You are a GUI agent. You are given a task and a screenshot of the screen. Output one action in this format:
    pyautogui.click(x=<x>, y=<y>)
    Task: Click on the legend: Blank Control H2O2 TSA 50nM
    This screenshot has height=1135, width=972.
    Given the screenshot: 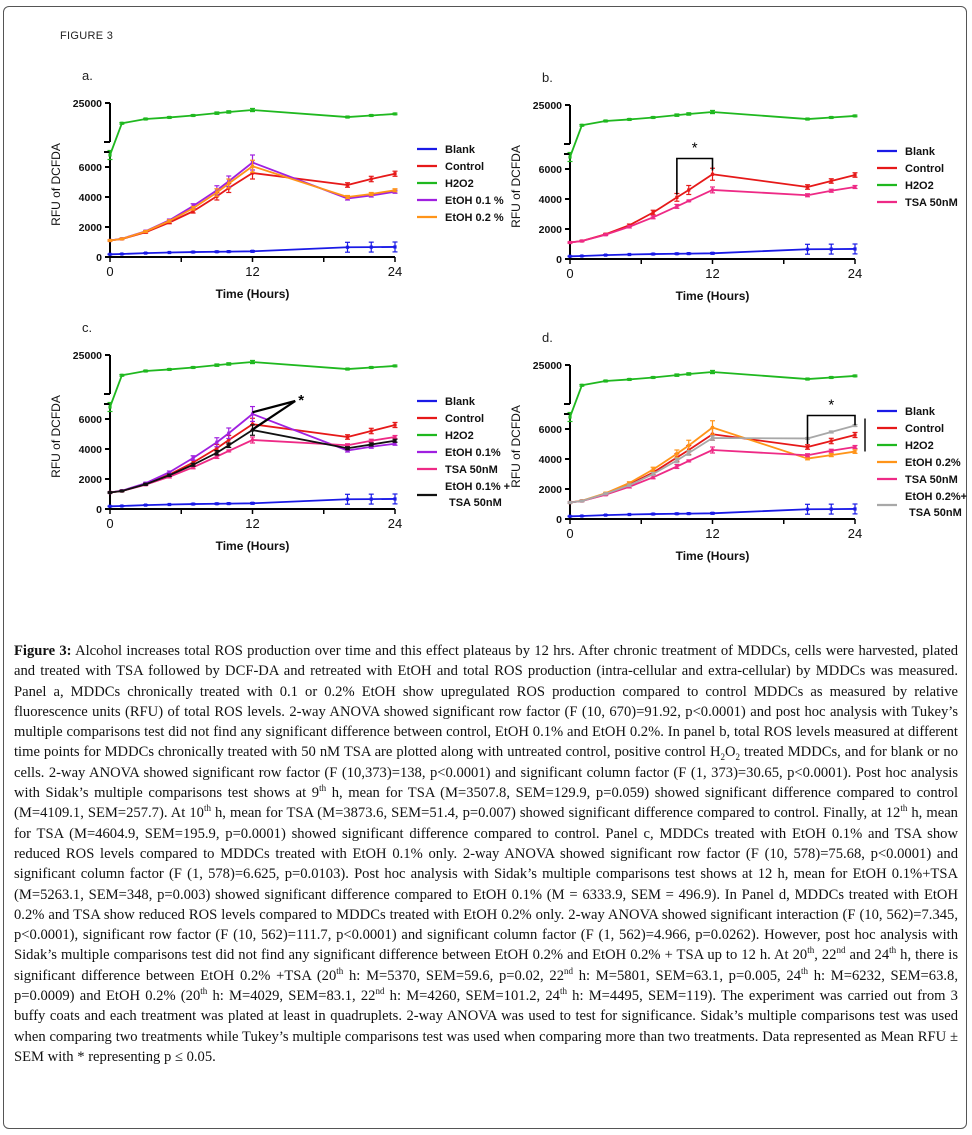 What is the action you would take?
    pyautogui.click(x=917, y=177)
    